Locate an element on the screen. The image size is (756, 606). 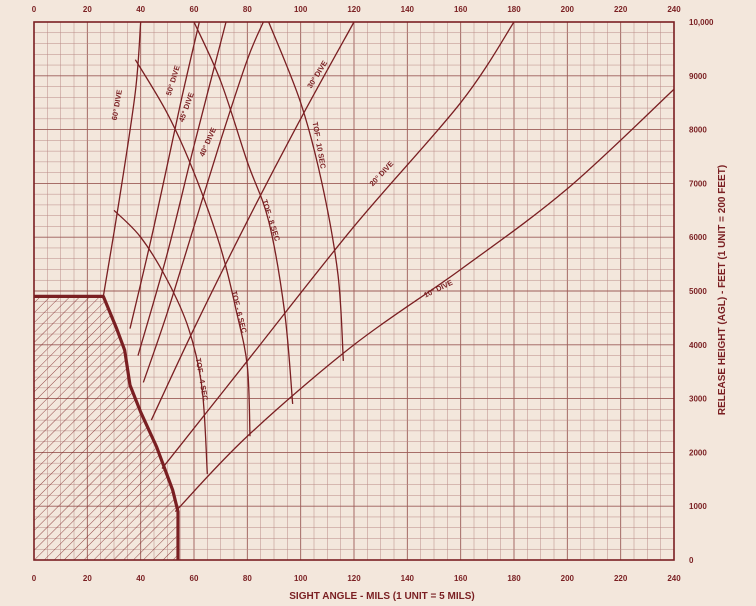
y-tick-label: 10,000 is located at coordinates (701, 22).